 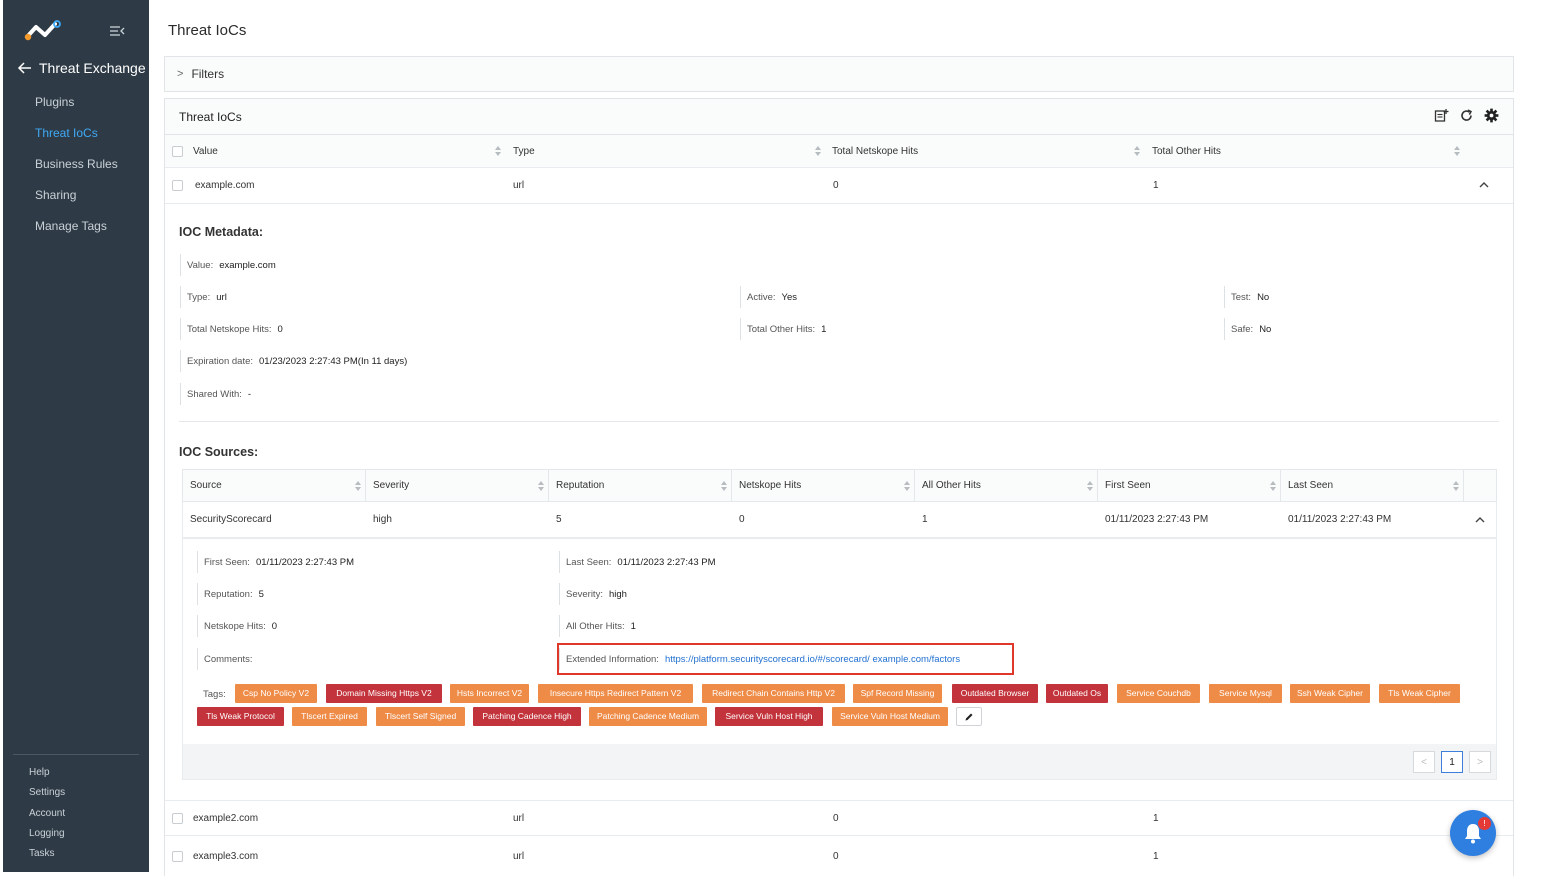 I want to click on pencil-icon, so click(x=969, y=716).